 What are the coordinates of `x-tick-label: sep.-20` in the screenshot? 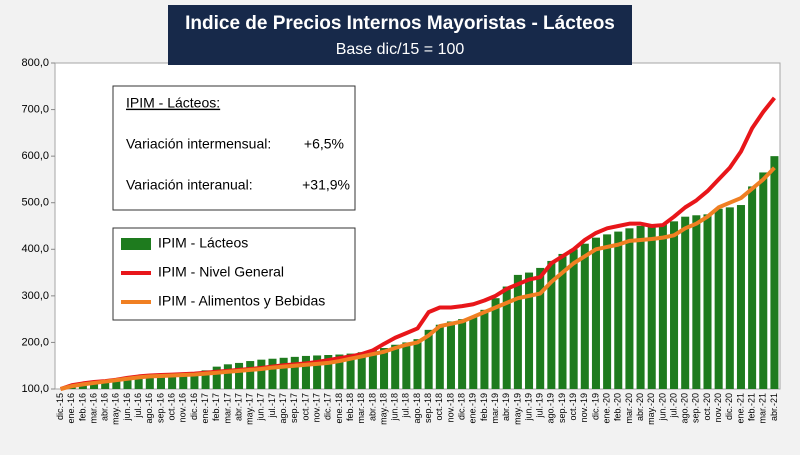 It's located at (696, 408).